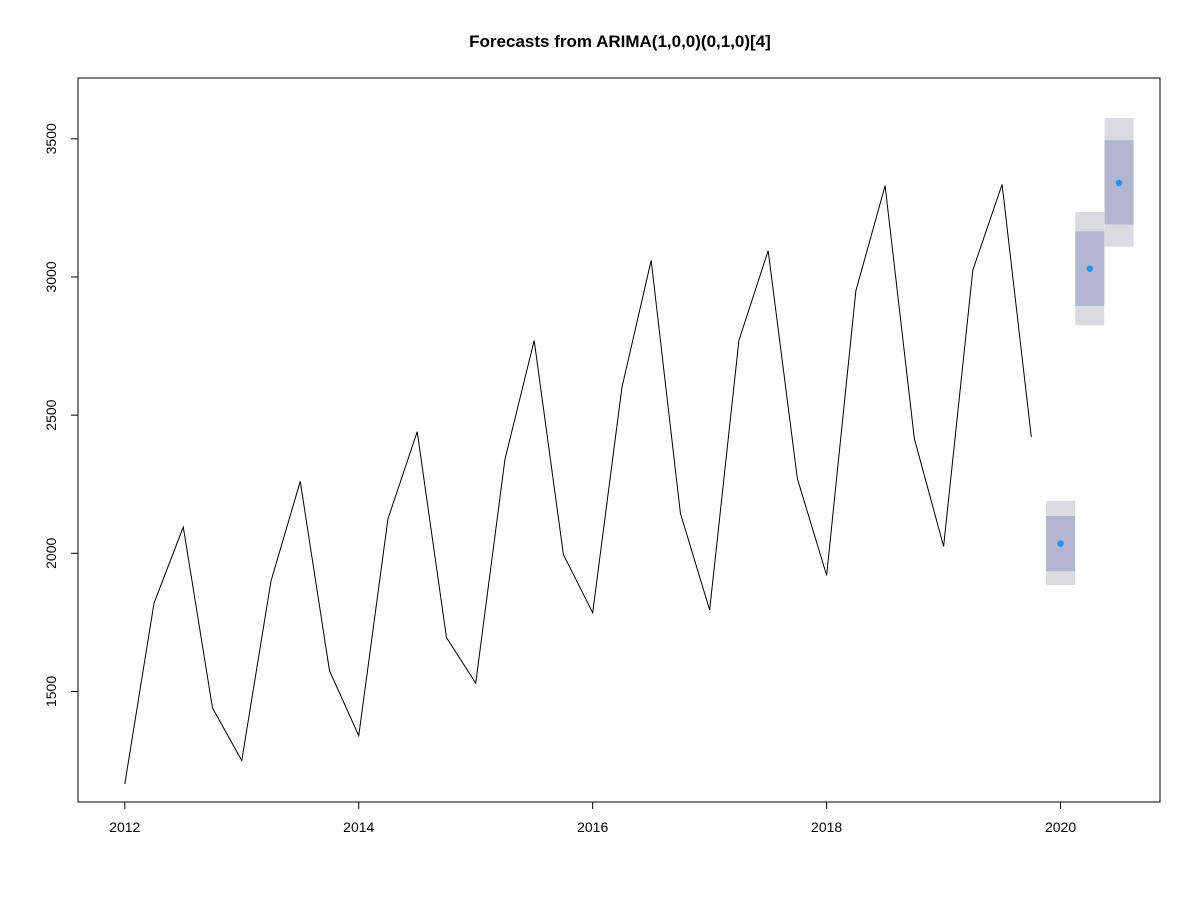 This screenshot has height=900, width=1200. I want to click on y-axis: 1500 2000 2500 3000 3500, so click(61, 415).